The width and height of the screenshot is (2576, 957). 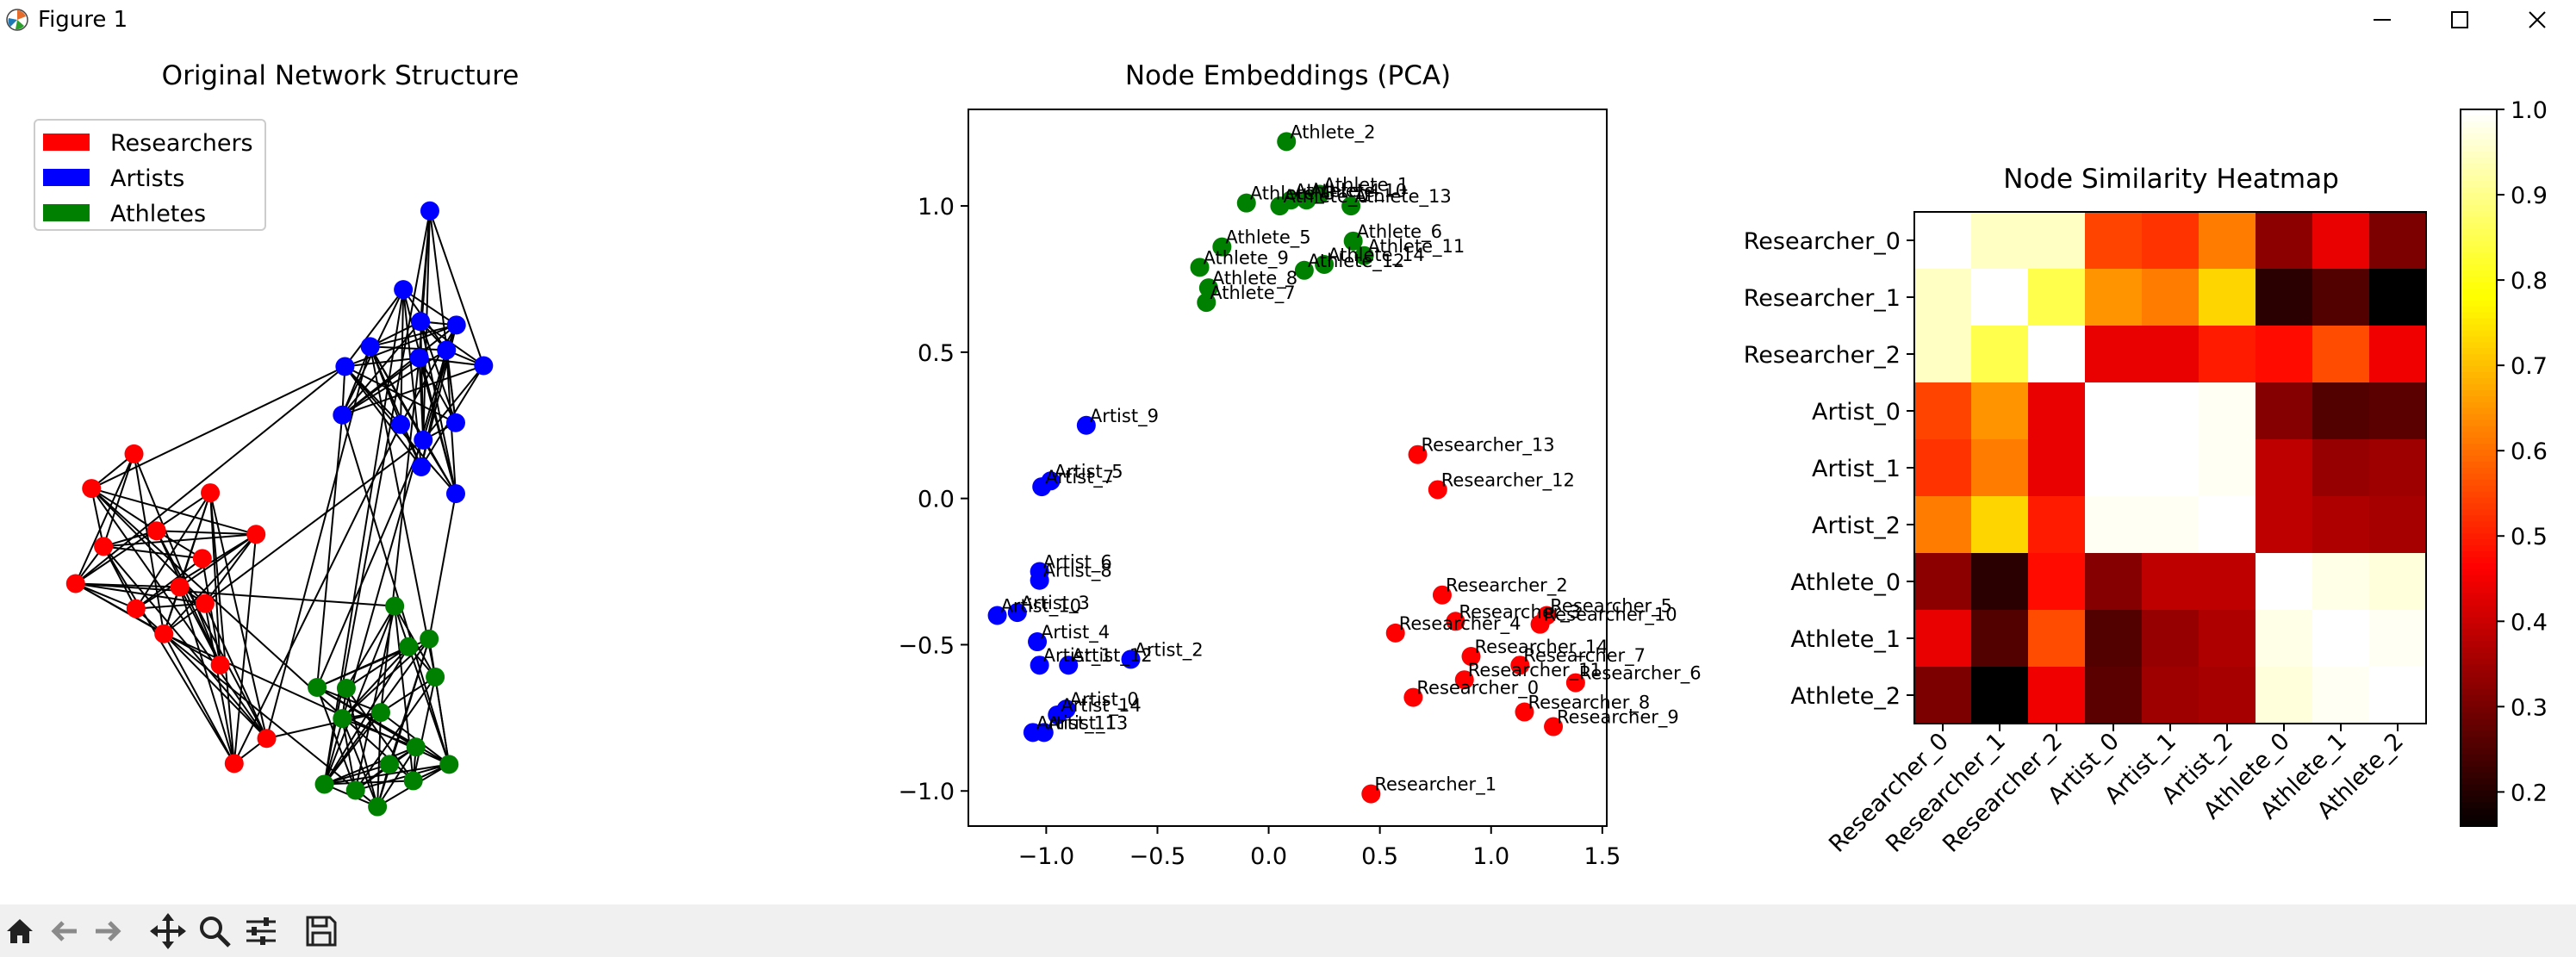 I want to click on legend-swatch-researchers, so click(x=66, y=142).